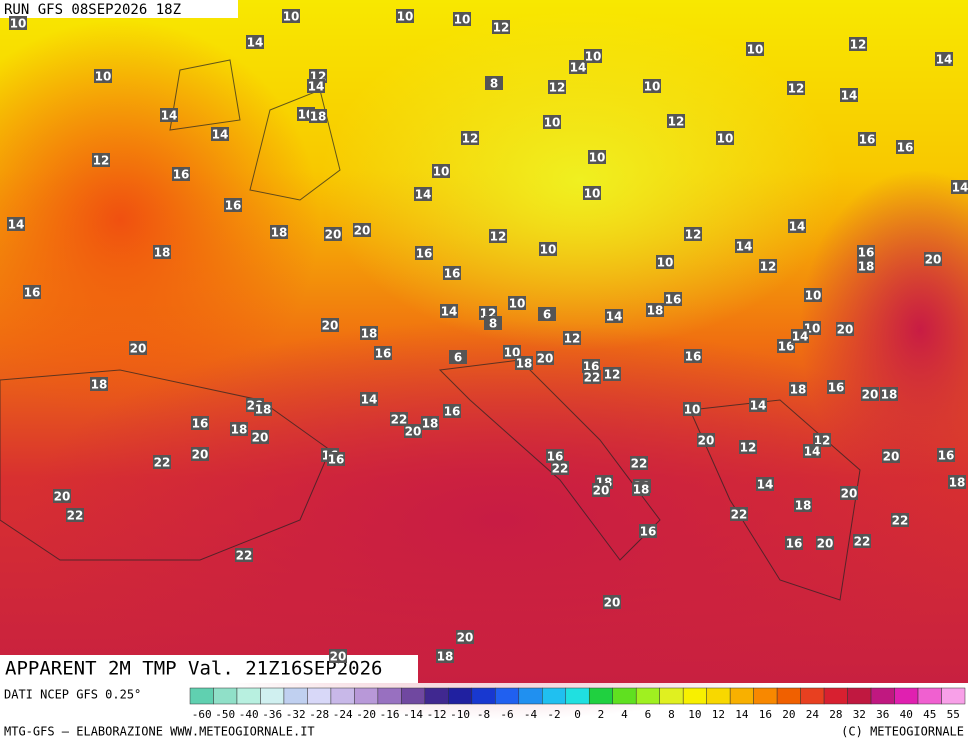 This screenshot has width=968, height=749. I want to click on legend-tick-label: 10, so click(694, 714).